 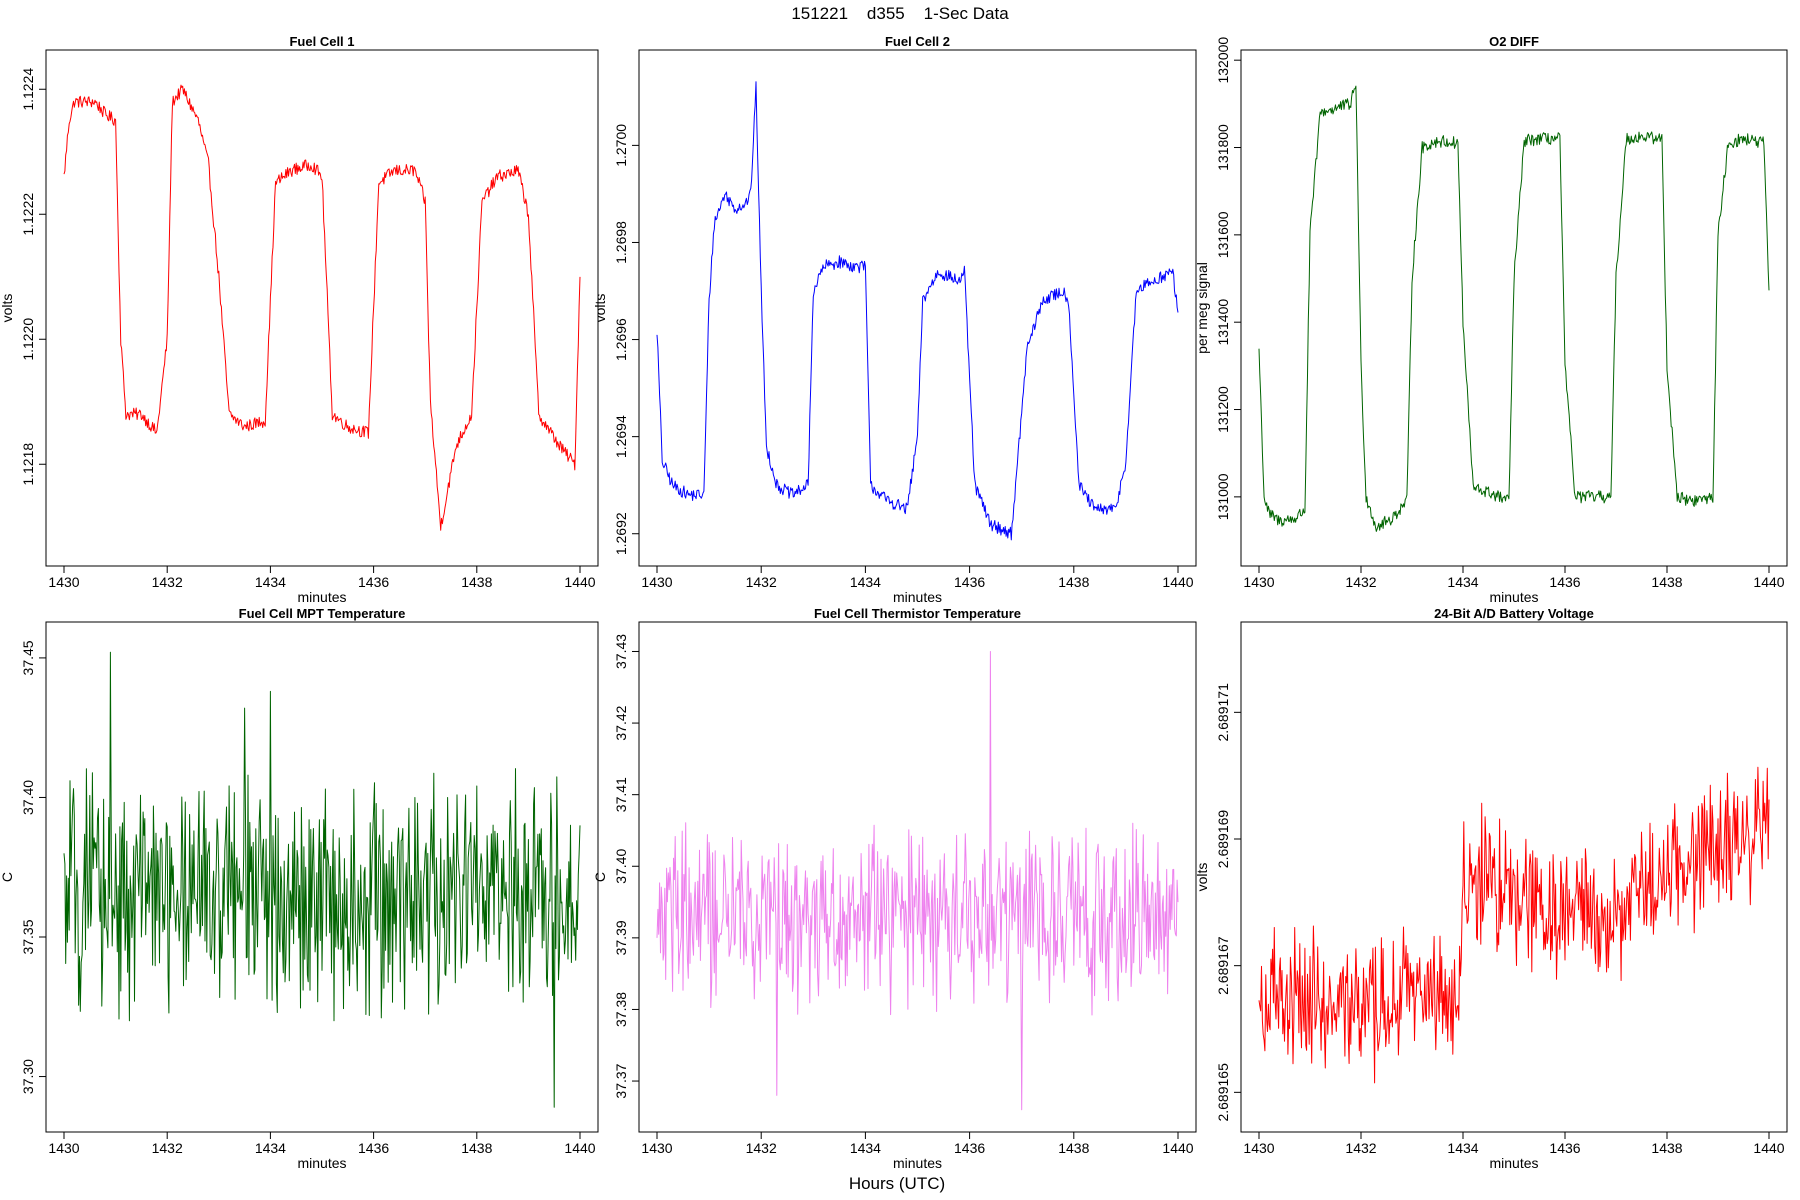 What do you see at coordinates (621, 242) in the screenshot?
I see `y-tick-label: 1.2698` at bounding box center [621, 242].